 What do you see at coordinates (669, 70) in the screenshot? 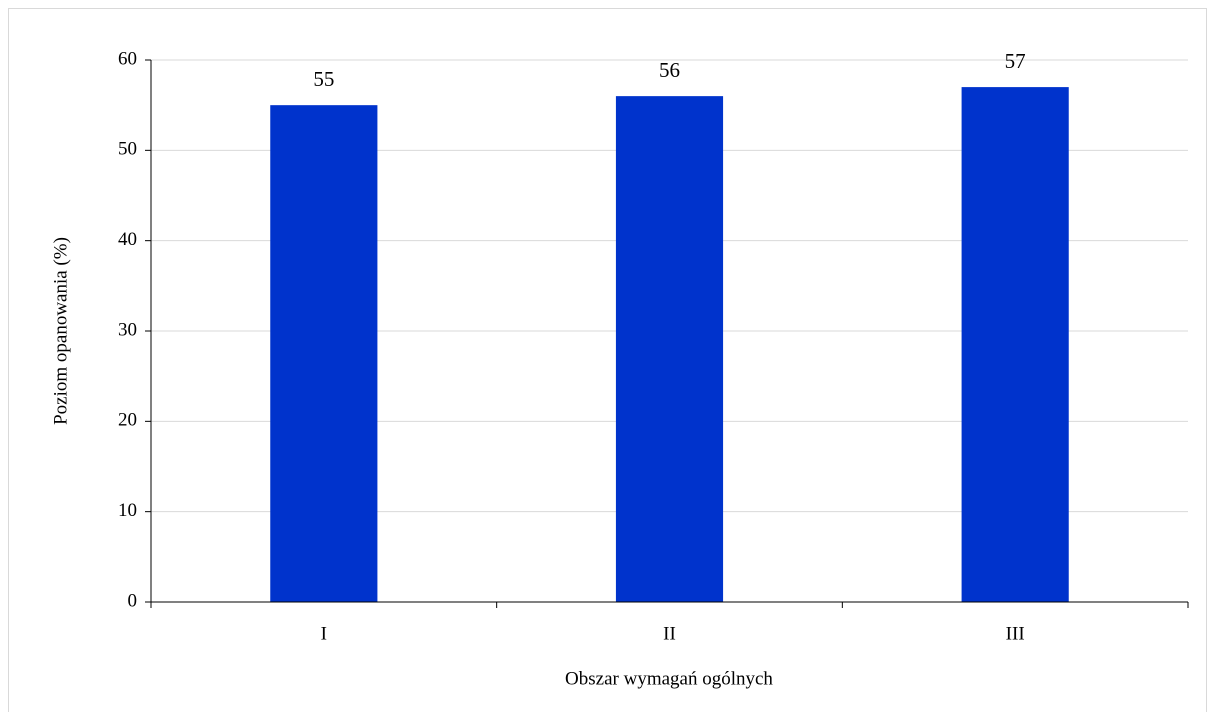
I see `data-label: 56` at bounding box center [669, 70].